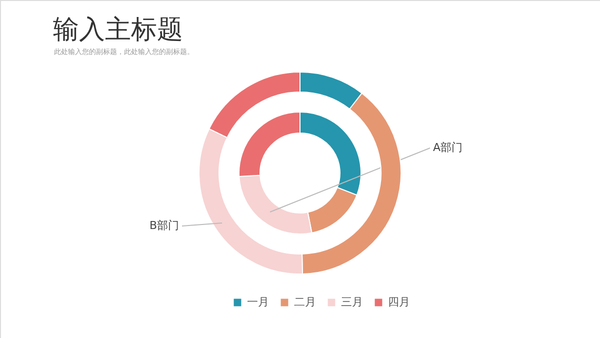 The width and height of the screenshot is (600, 338). What do you see at coordinates (448, 147) in the screenshot?
I see `slice-label: A部门` at bounding box center [448, 147].